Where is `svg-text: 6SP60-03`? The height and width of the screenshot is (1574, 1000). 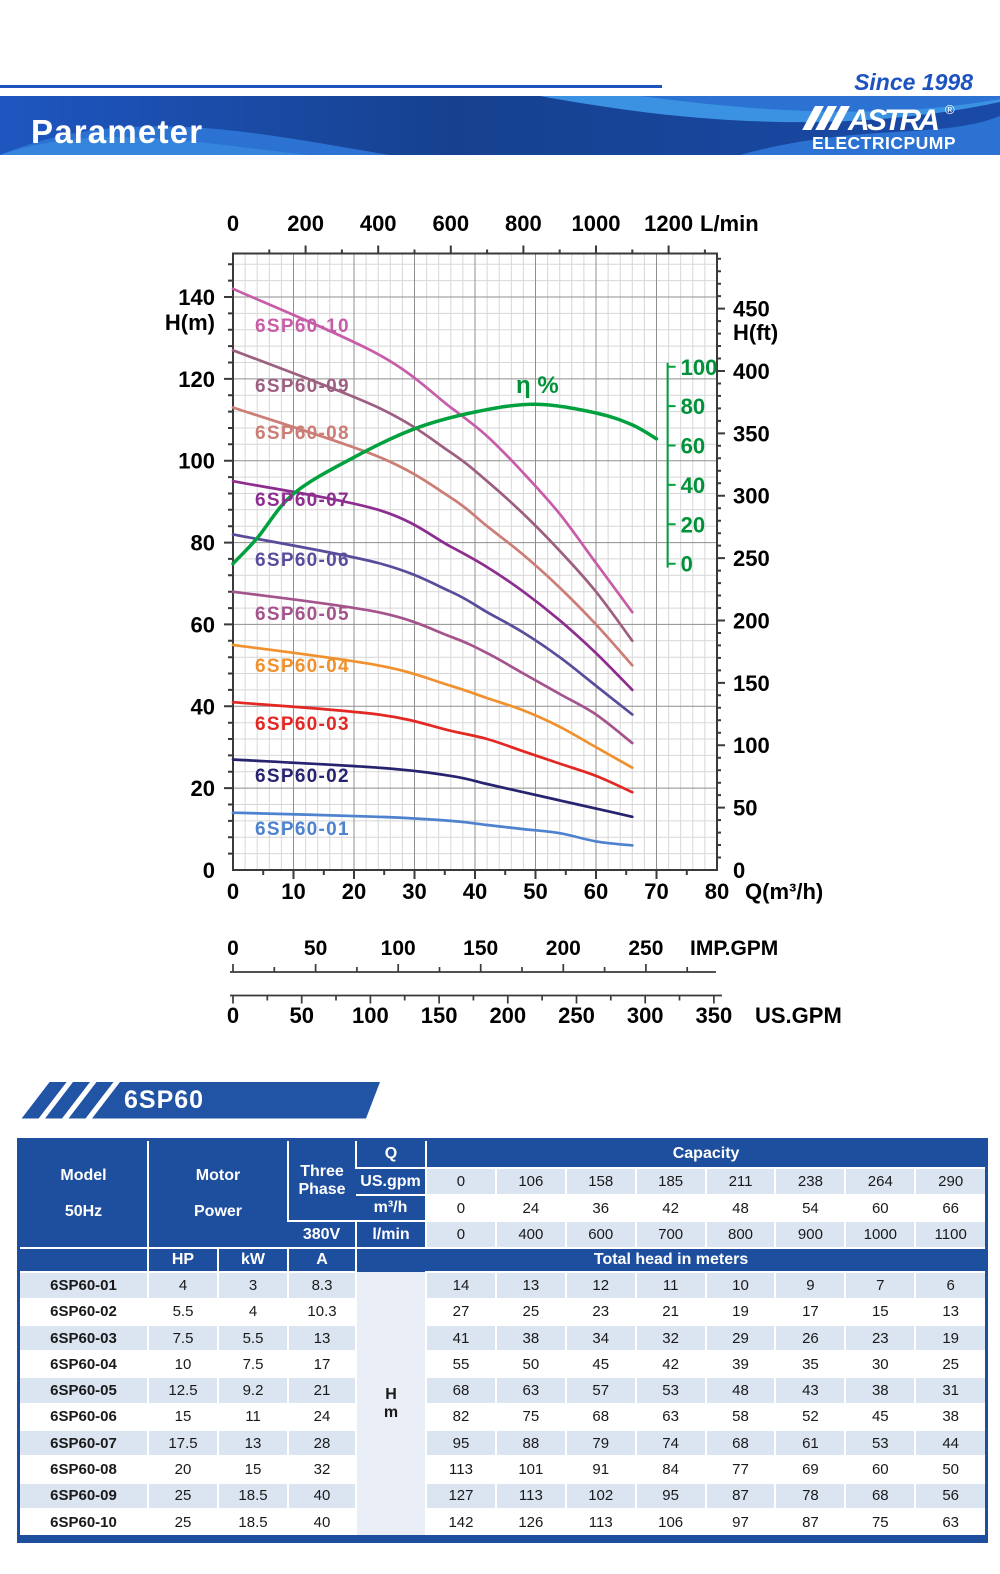 svg-text: 6SP60-03 is located at coordinates (302, 724).